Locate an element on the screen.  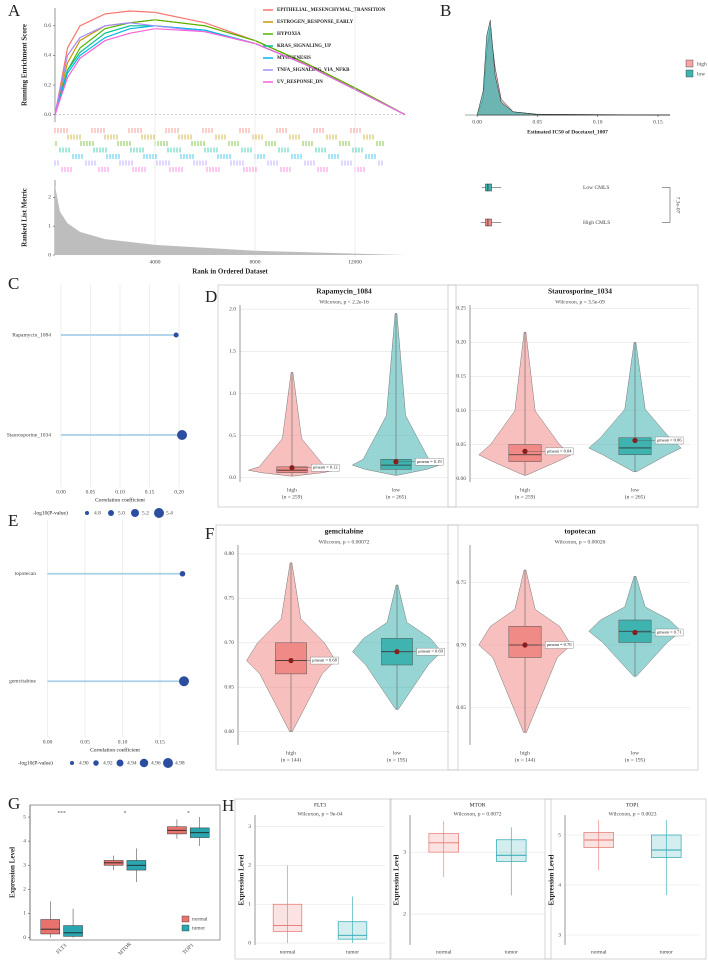
legend-label: TNFA_SIGNALING_VIA_NFKB is located at coordinates (313, 70).